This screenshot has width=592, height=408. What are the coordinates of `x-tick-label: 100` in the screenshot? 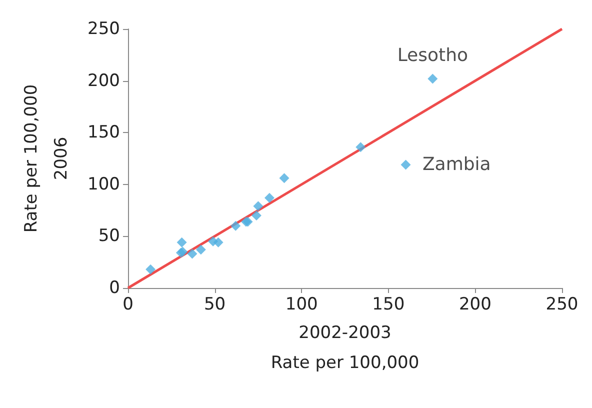 It's located at (301, 304).